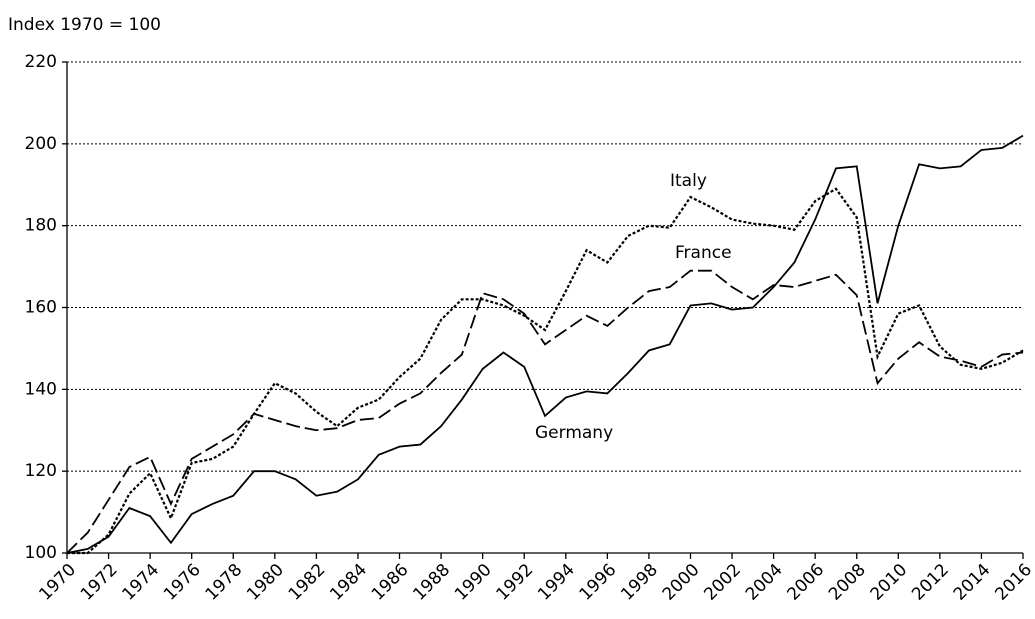 This screenshot has width=1035, height=619. I want to click on x-tick-label: 1984, so click(348, 582).